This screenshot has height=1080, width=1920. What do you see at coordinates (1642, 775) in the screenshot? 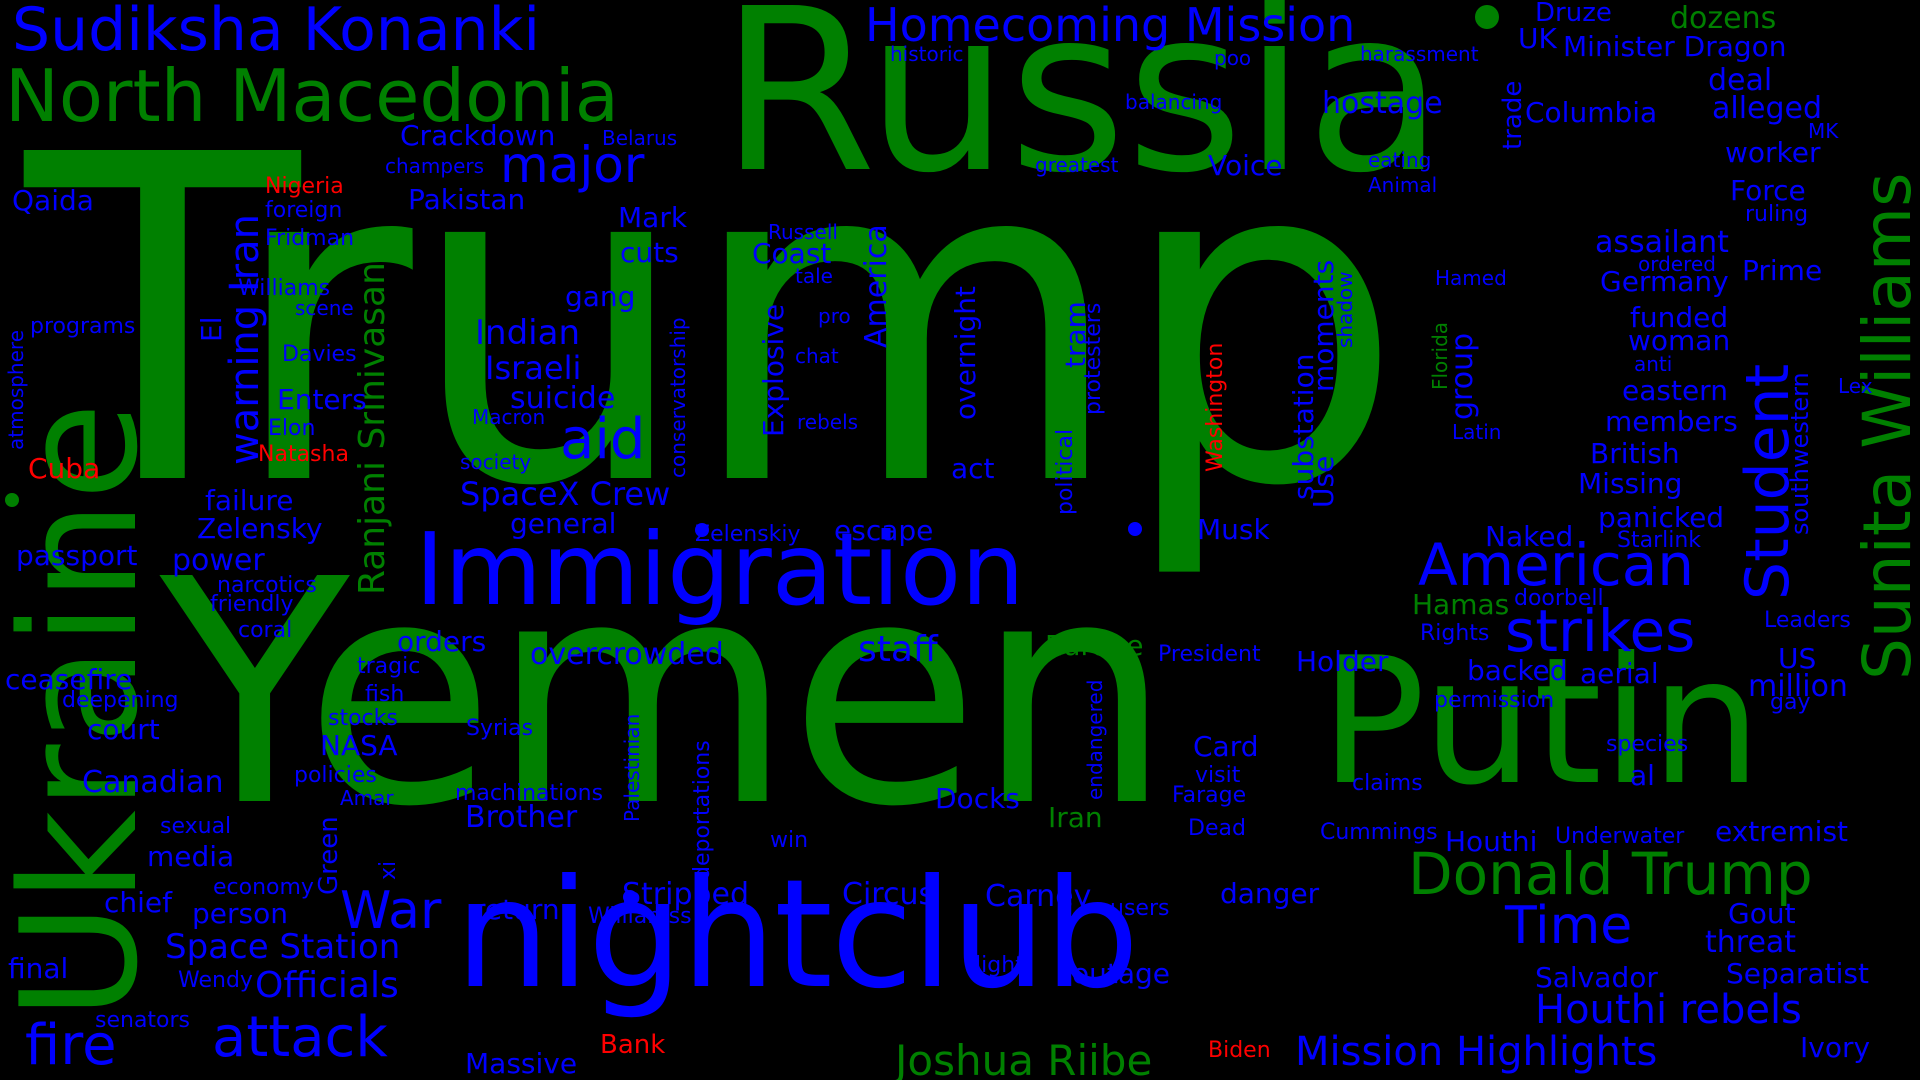
I see `word-al: al` at bounding box center [1642, 775].